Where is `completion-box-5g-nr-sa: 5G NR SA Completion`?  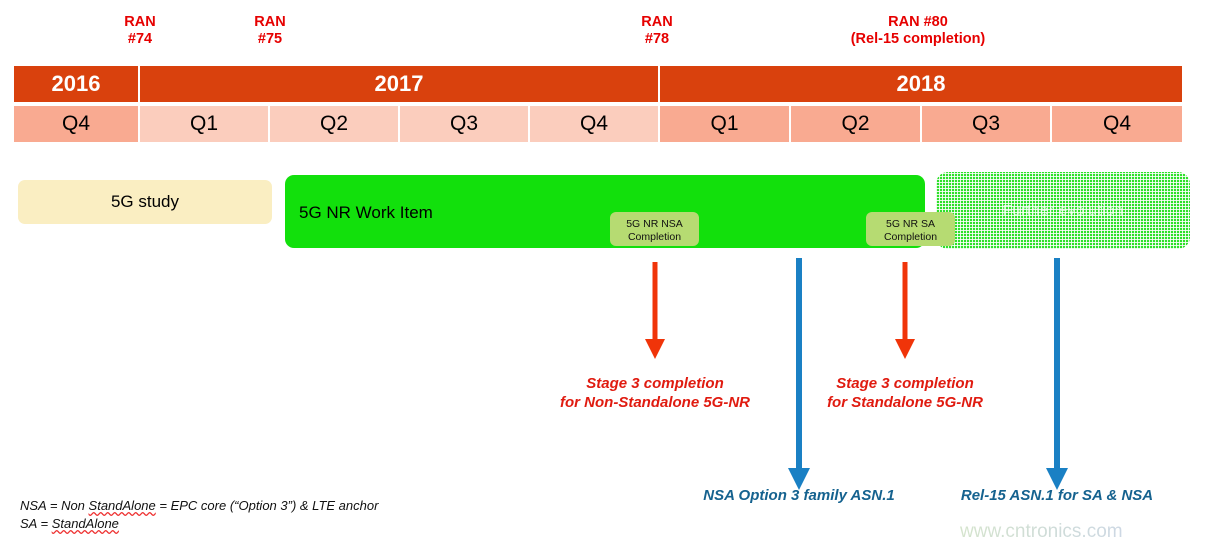
completion-box-5g-nr-sa: 5G NR SA Completion is located at coordinates (910, 229).